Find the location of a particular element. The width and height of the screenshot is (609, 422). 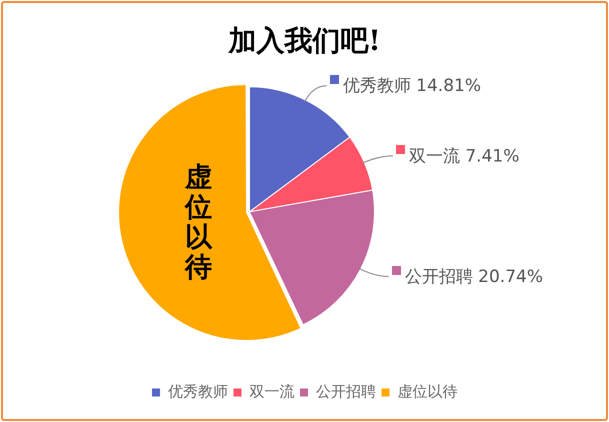

legend-label: 虚位以待 is located at coordinates (428, 391).